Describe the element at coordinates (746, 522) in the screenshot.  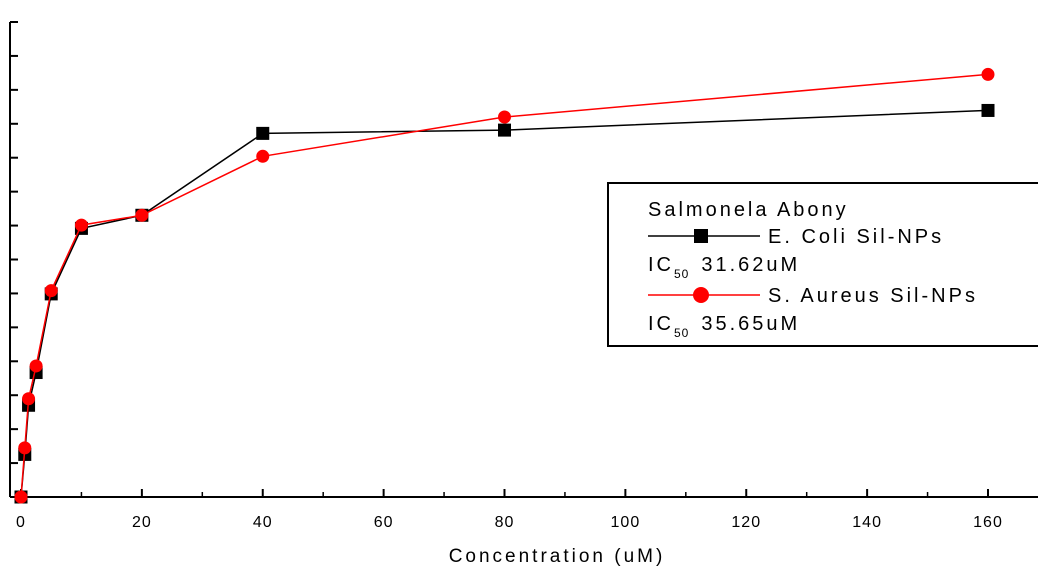
I see `x-tick-label: 120` at that location.